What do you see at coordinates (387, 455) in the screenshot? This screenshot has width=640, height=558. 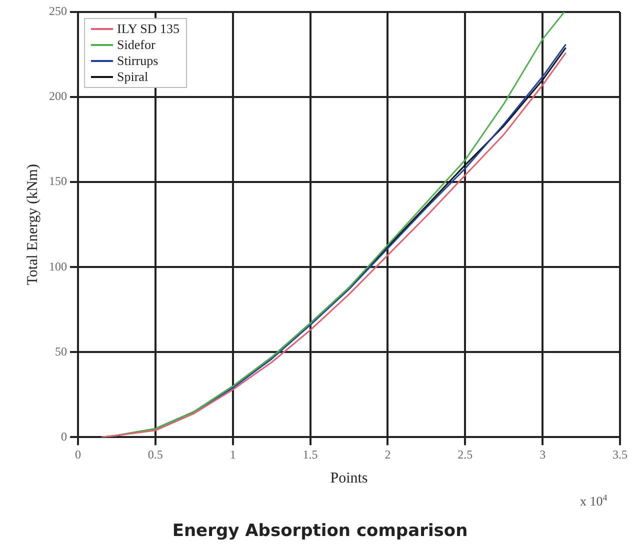 I see `x-tick-label: 2` at bounding box center [387, 455].